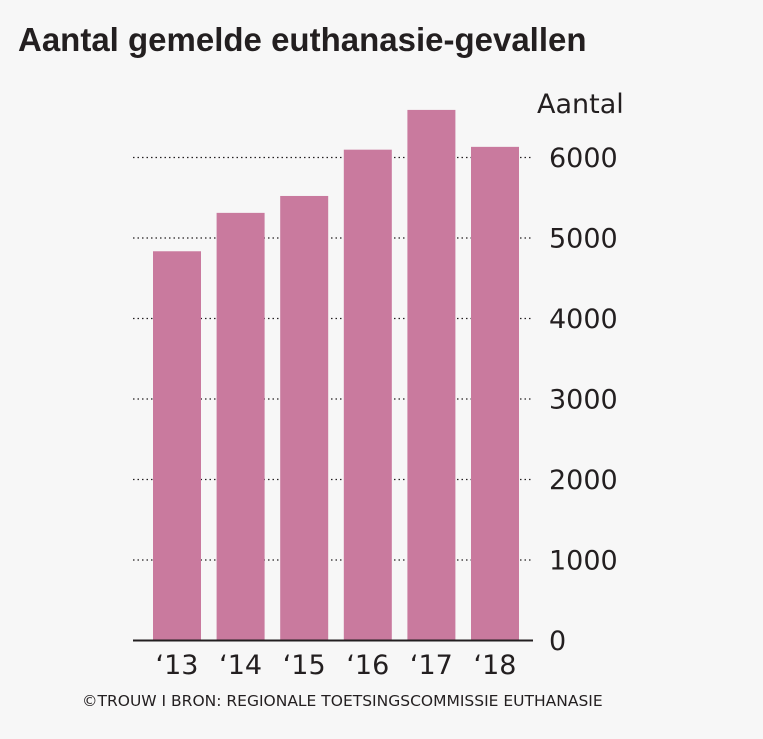 This screenshot has width=763, height=739. Describe the element at coordinates (495, 665) in the screenshot. I see `x-tick-label: ‘18` at that location.